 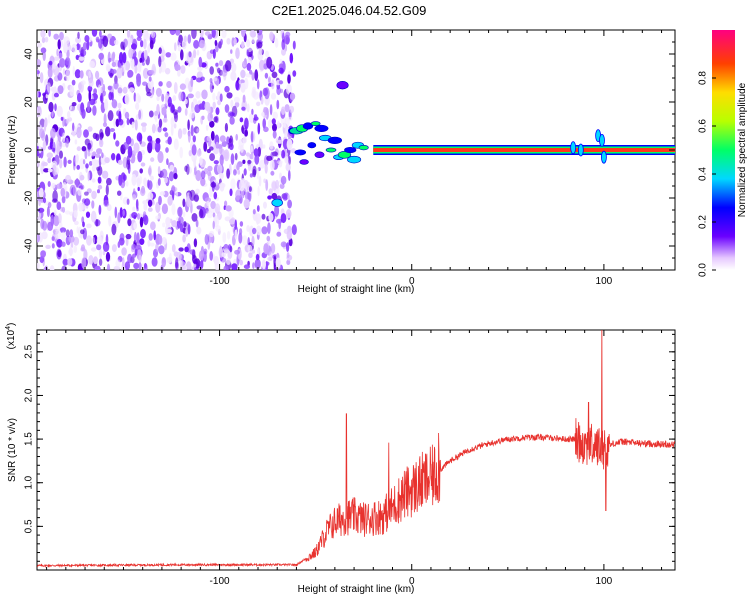 What do you see at coordinates (742, 149) in the screenshot?
I see `colorbar-label: Normalized spectral amplitude` at bounding box center [742, 149].